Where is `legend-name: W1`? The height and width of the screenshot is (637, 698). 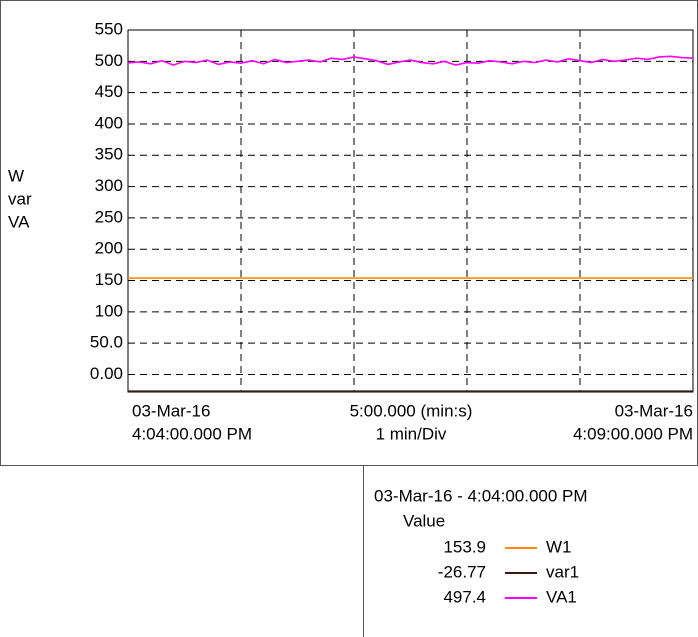
legend-name: W1 is located at coordinates (559, 546).